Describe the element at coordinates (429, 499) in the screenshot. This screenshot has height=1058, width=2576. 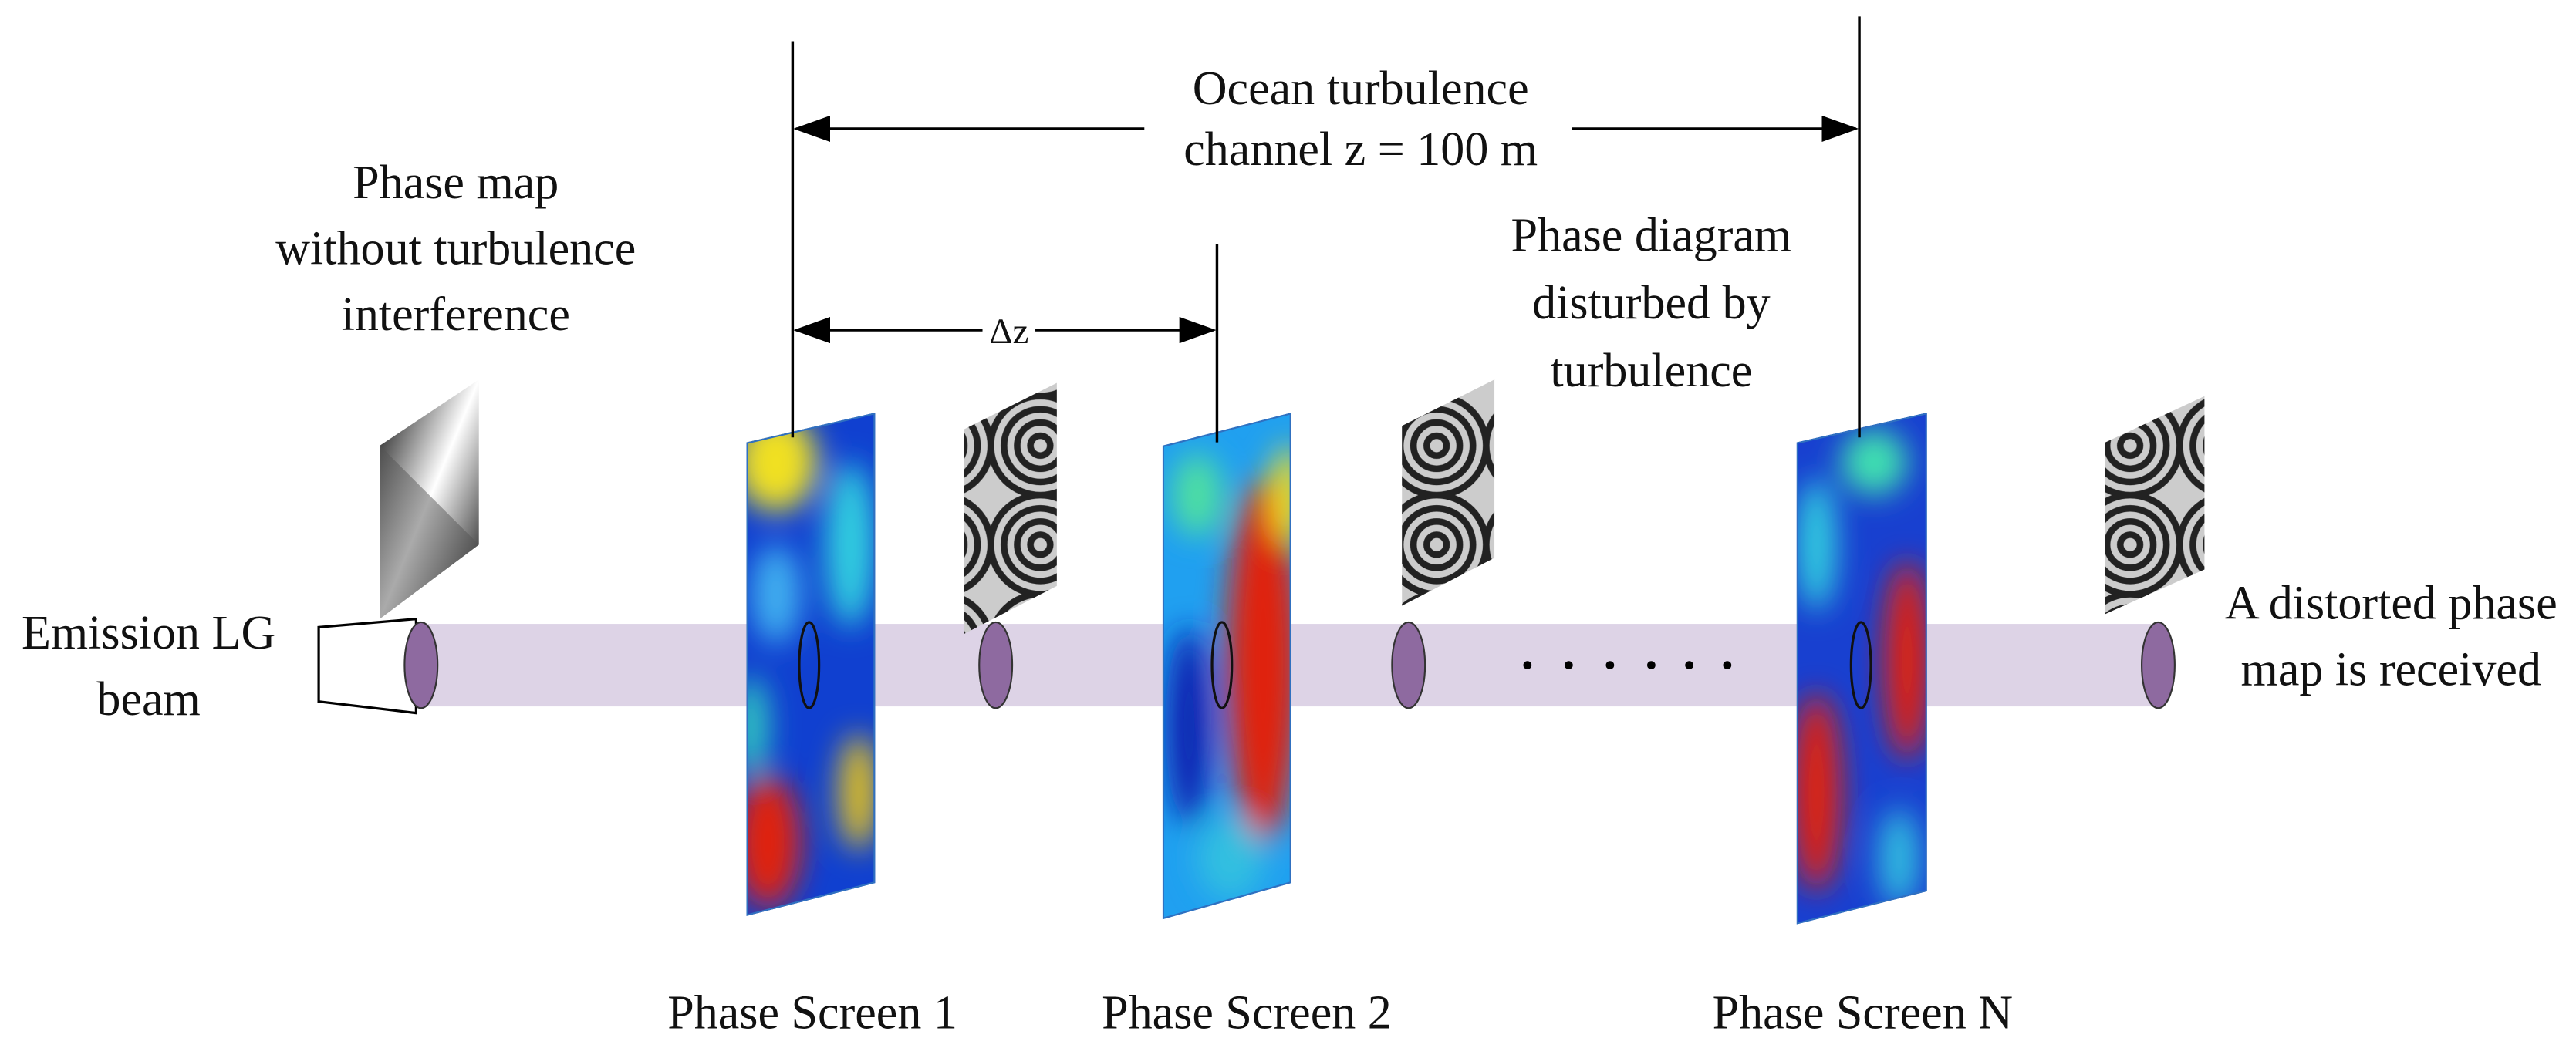
I see `clean-phase-map` at that location.